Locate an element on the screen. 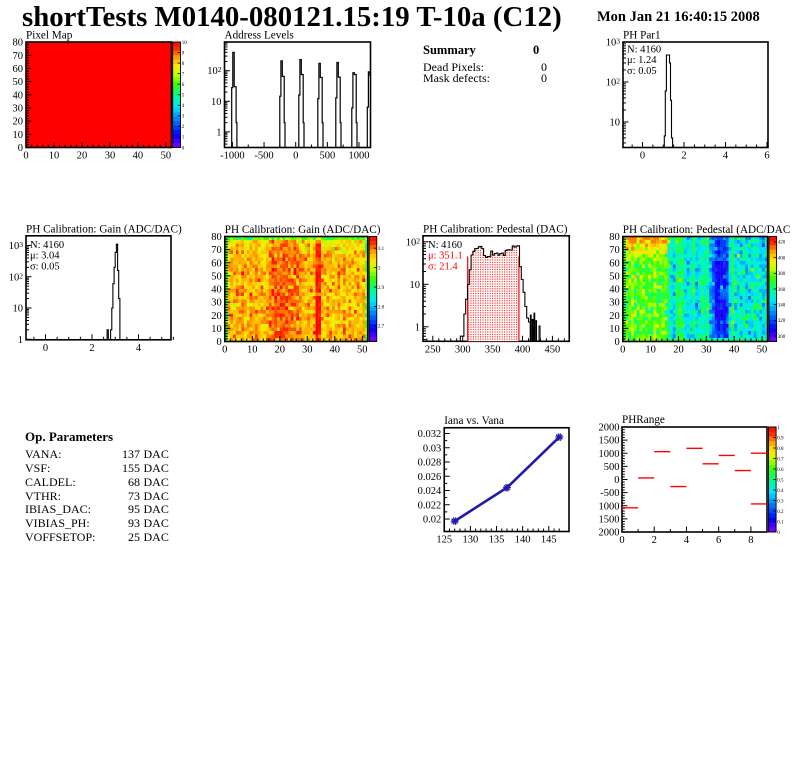 This screenshot has width=796, height=772. svg-text: 0.2 is located at coordinates (780, 512).